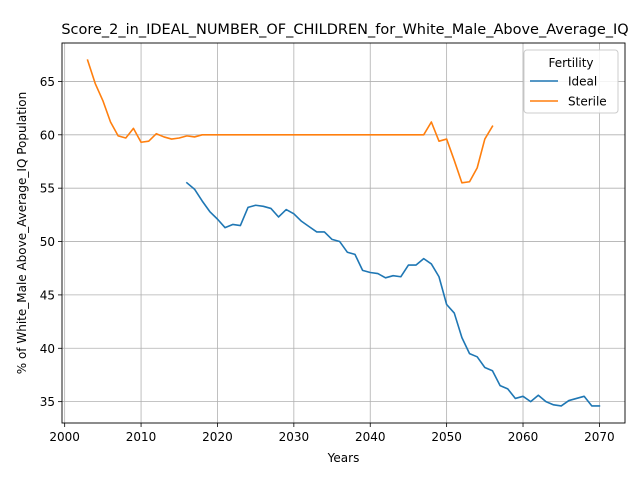  I want to click on x-tick-label: 2060, so click(523, 437).